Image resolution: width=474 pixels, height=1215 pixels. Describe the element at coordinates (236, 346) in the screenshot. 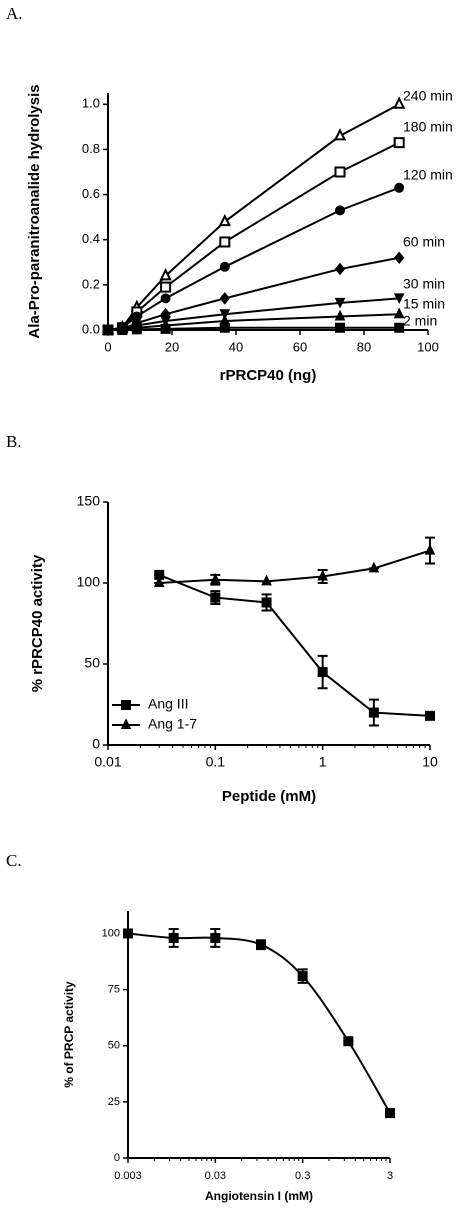

I see `x-tick-label: 40` at that location.